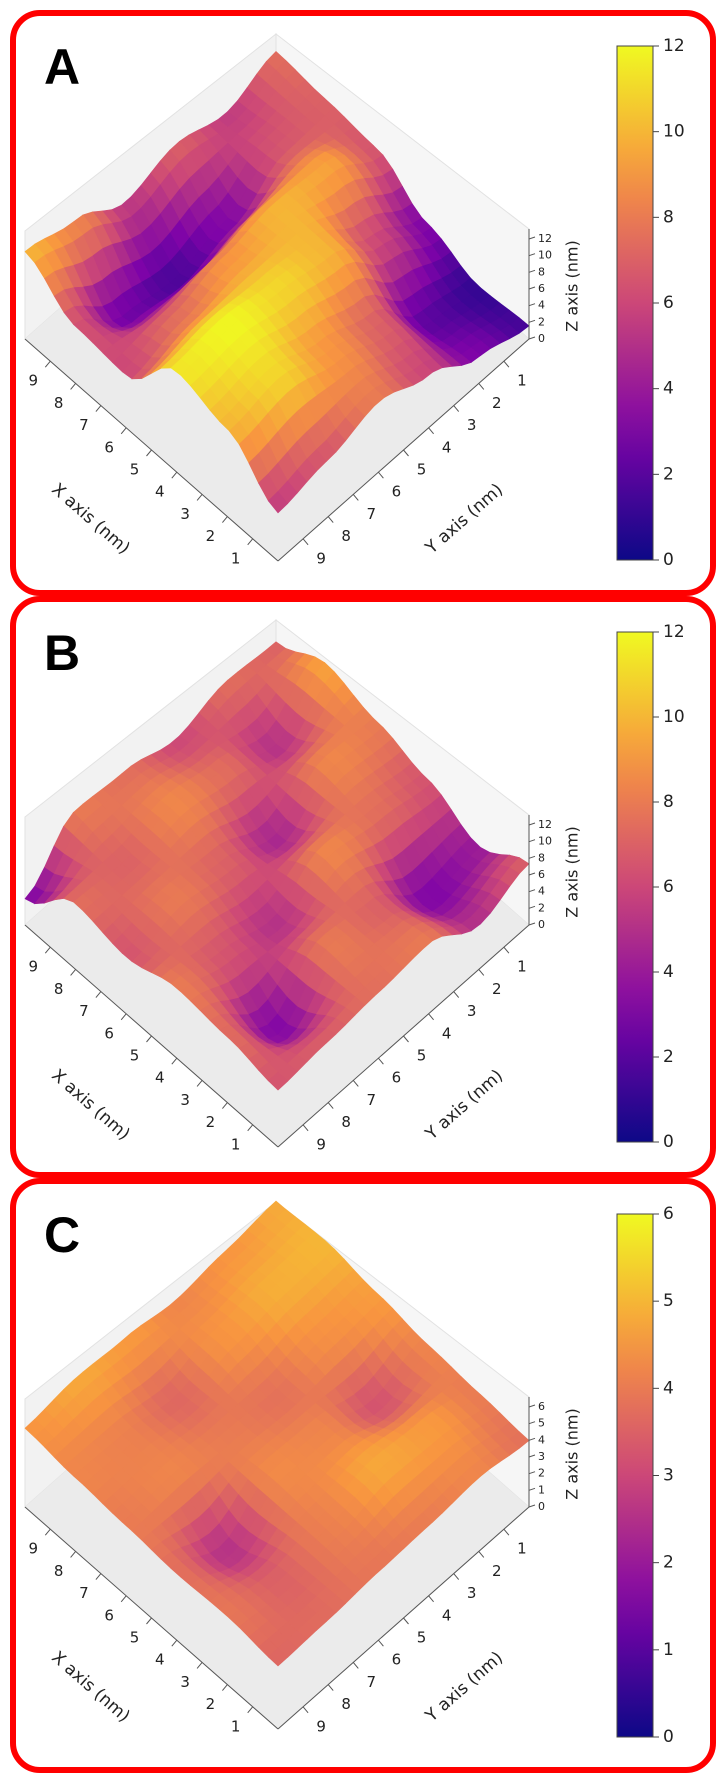 This screenshot has width=724, height=1781. Describe the element at coordinates (668, 972) in the screenshot. I see `colorbar-tick-label: 4` at that location.